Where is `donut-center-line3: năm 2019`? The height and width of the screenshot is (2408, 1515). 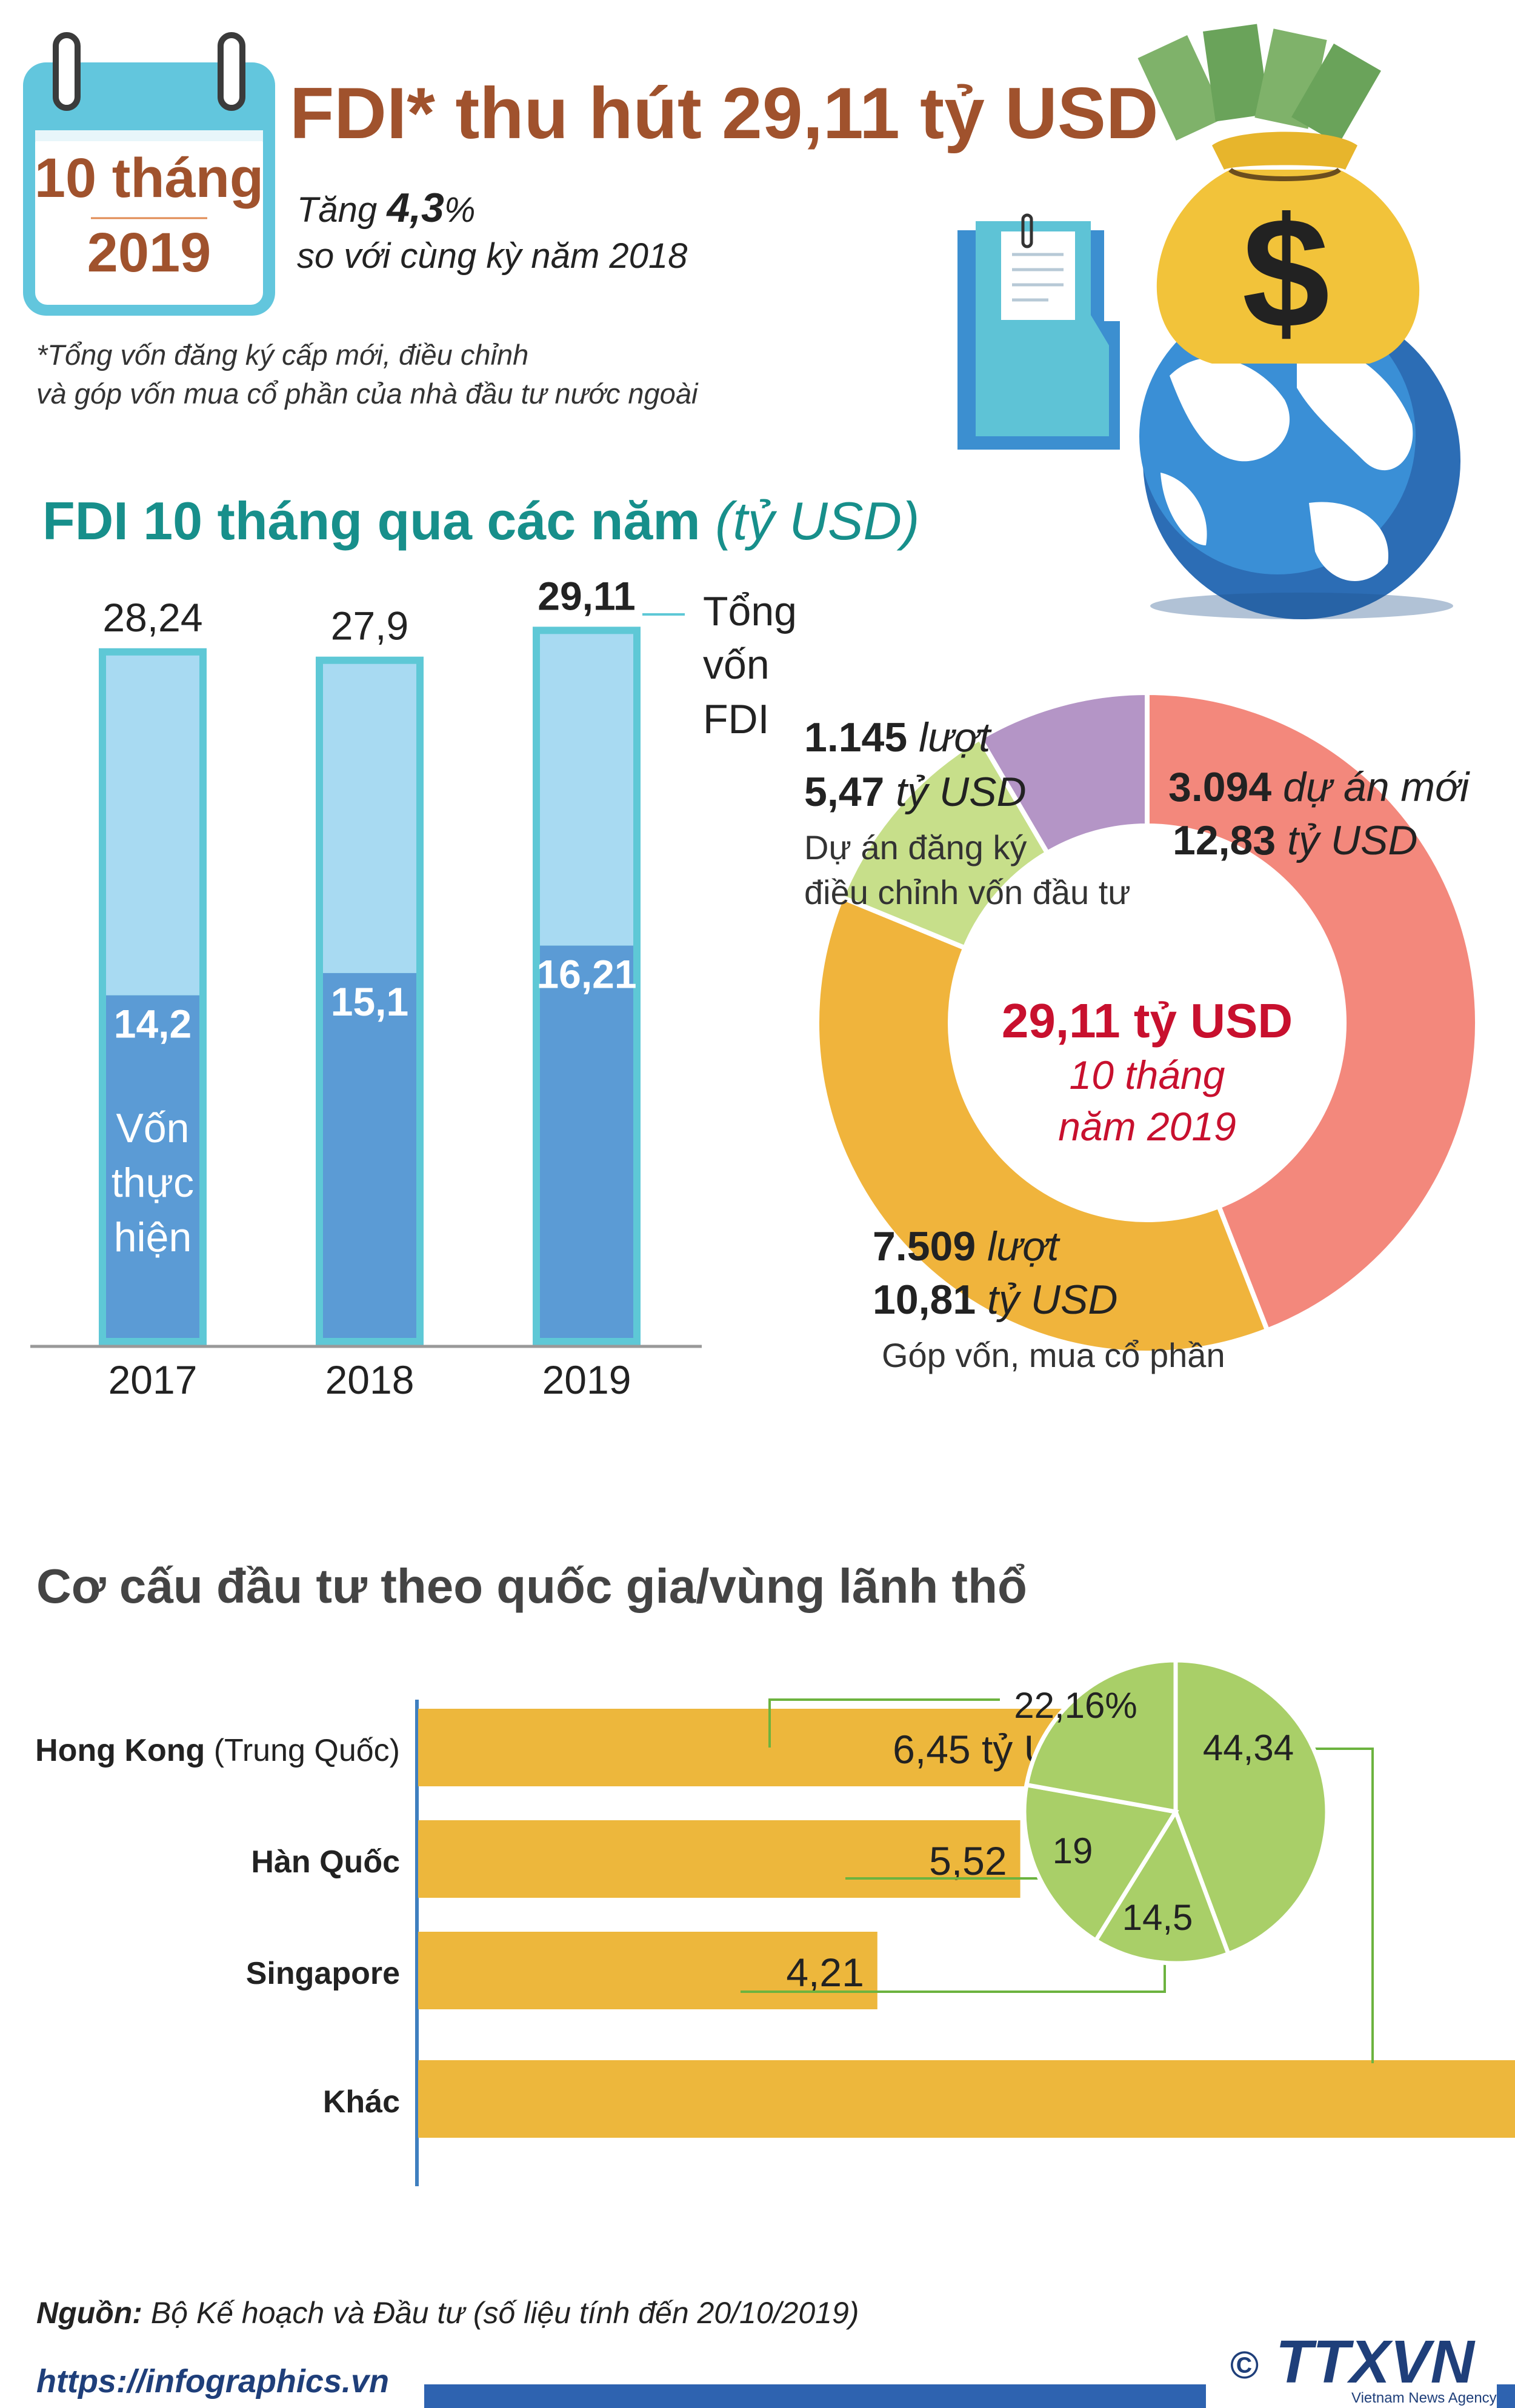
donut-center-line3: năm 2019 is located at coordinates (1147, 1126).